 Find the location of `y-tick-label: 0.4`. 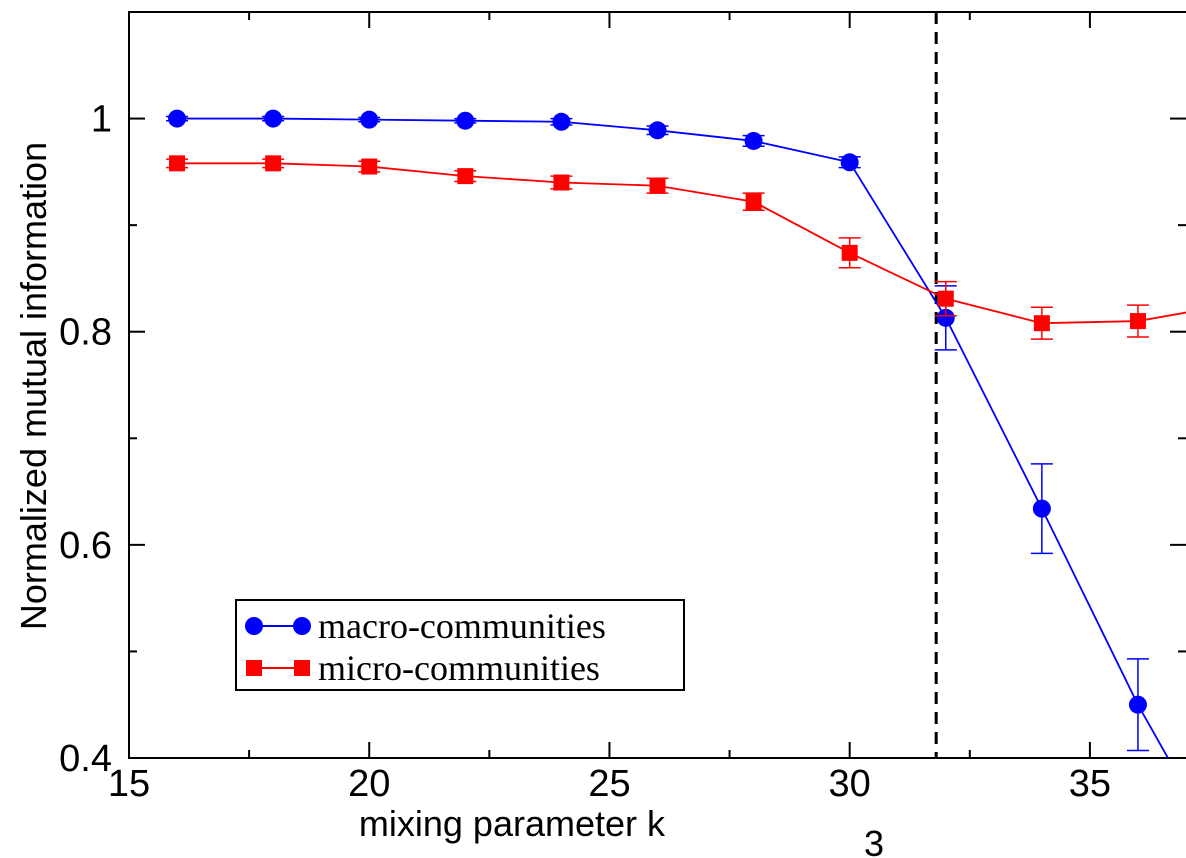

y-tick-label: 0.4 is located at coordinates (85, 759).